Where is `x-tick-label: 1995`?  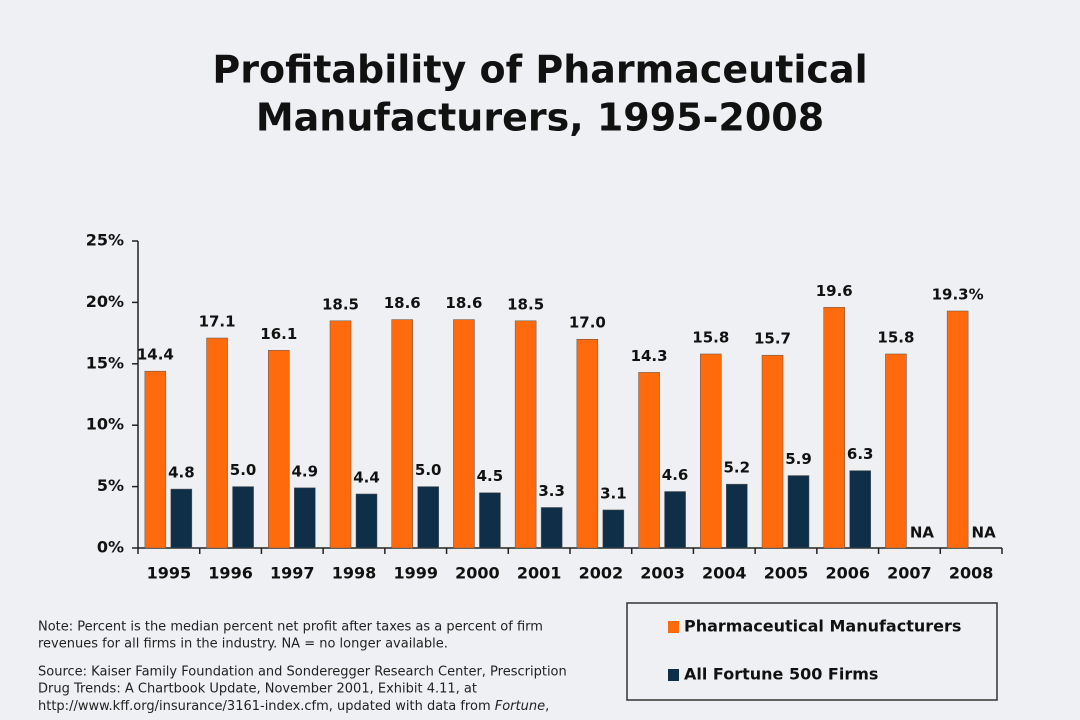 x-tick-label: 1995 is located at coordinates (169, 573).